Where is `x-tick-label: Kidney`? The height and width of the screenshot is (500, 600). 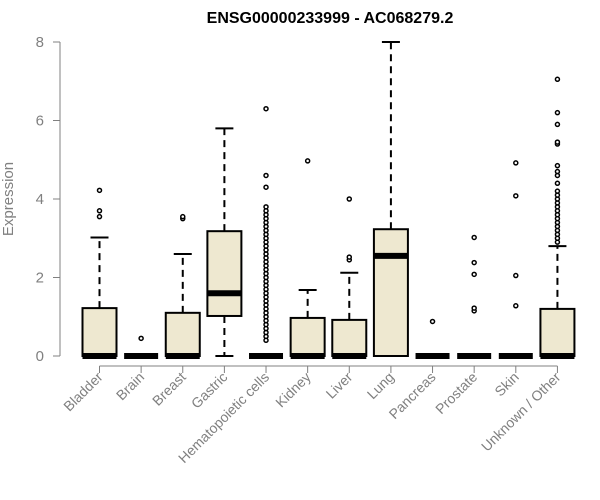
x-tick-label: Kidney is located at coordinates (293, 390).